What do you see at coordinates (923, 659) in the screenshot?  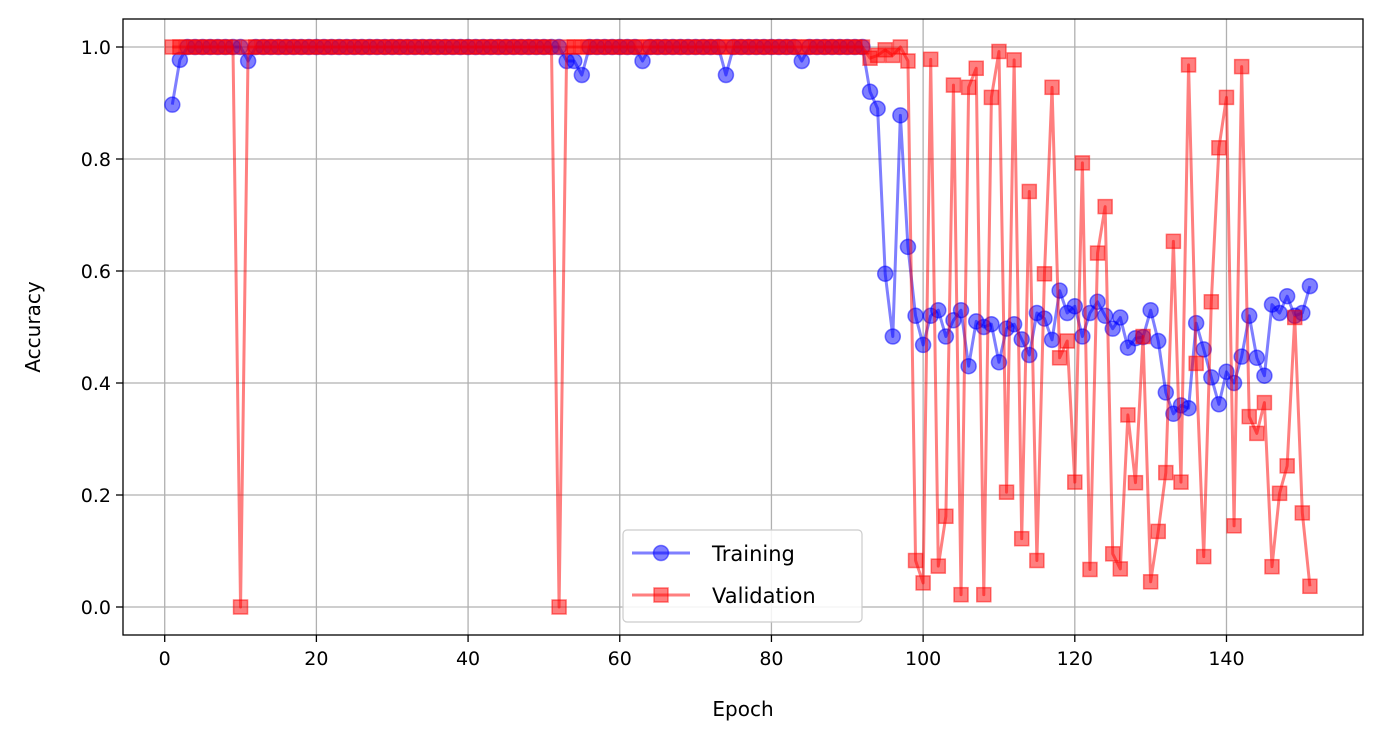 I see `x-tick-label: 100` at bounding box center [923, 659].